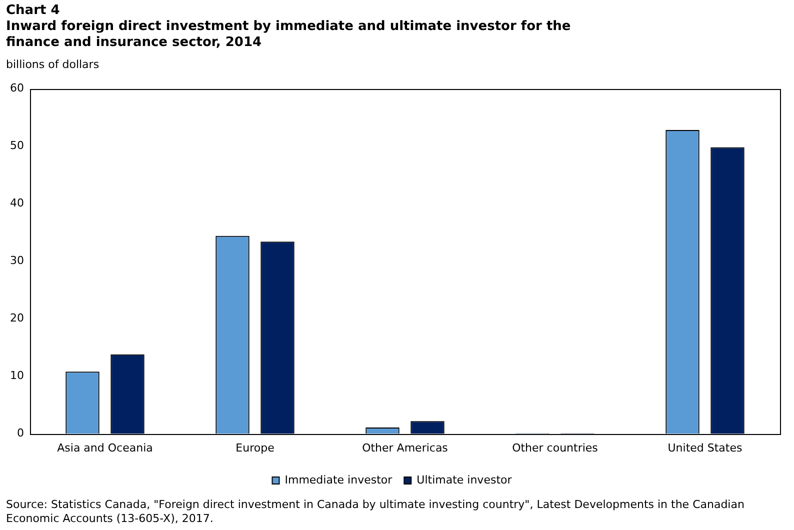 Image resolution: width=794 pixels, height=530 pixels. What do you see at coordinates (555, 447) in the screenshot?
I see `x-tick-label: Other countries` at bounding box center [555, 447].